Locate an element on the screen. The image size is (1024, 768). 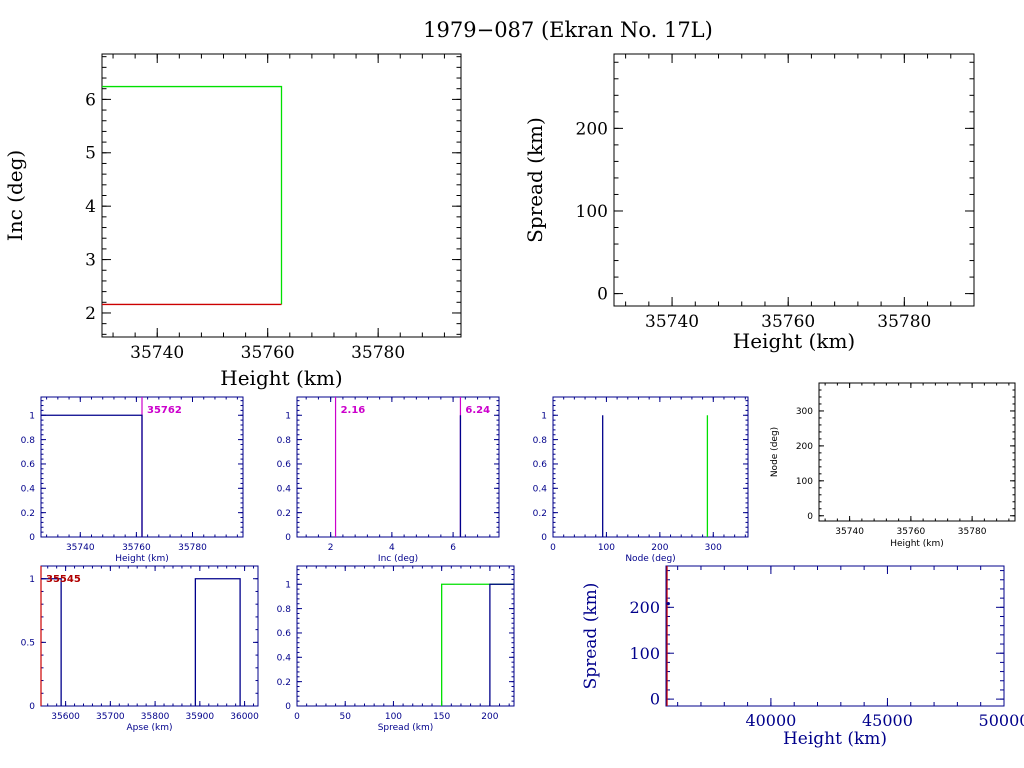
x-tick-label: 50 is located at coordinates (345, 717).